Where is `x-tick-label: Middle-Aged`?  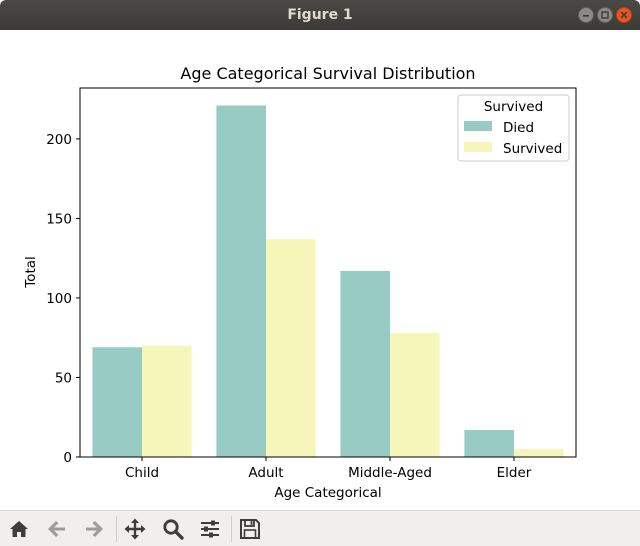
x-tick-label: Middle-Aged is located at coordinates (390, 473).